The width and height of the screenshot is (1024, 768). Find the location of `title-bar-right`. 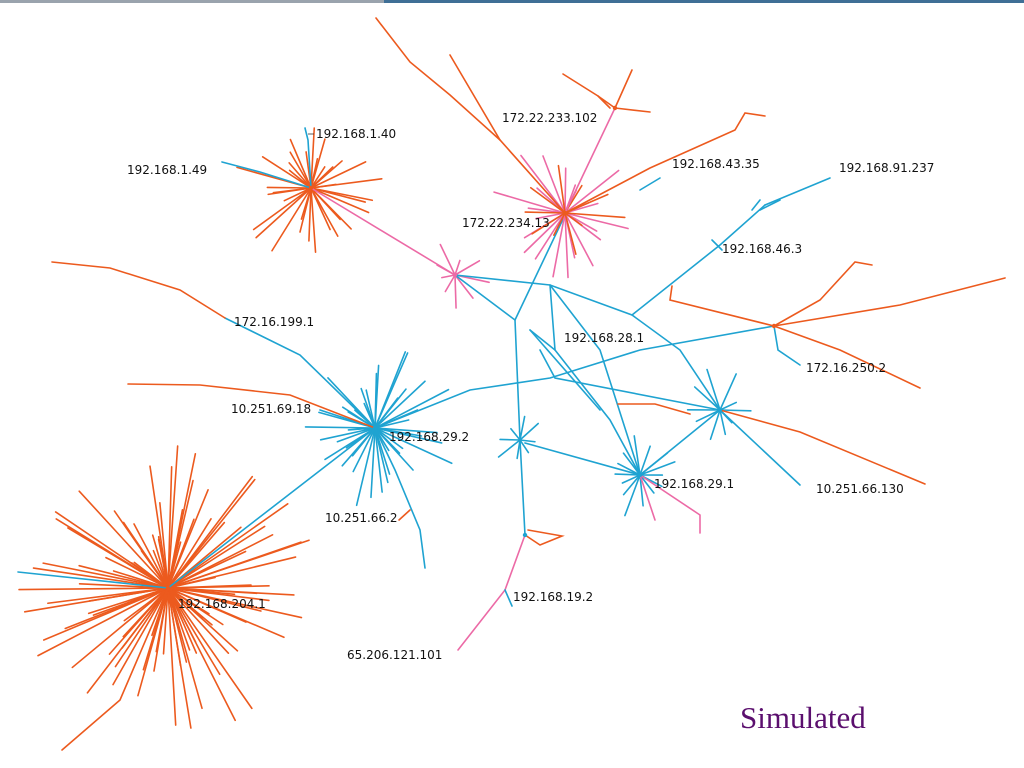

title-bar-right is located at coordinates (704, 1).